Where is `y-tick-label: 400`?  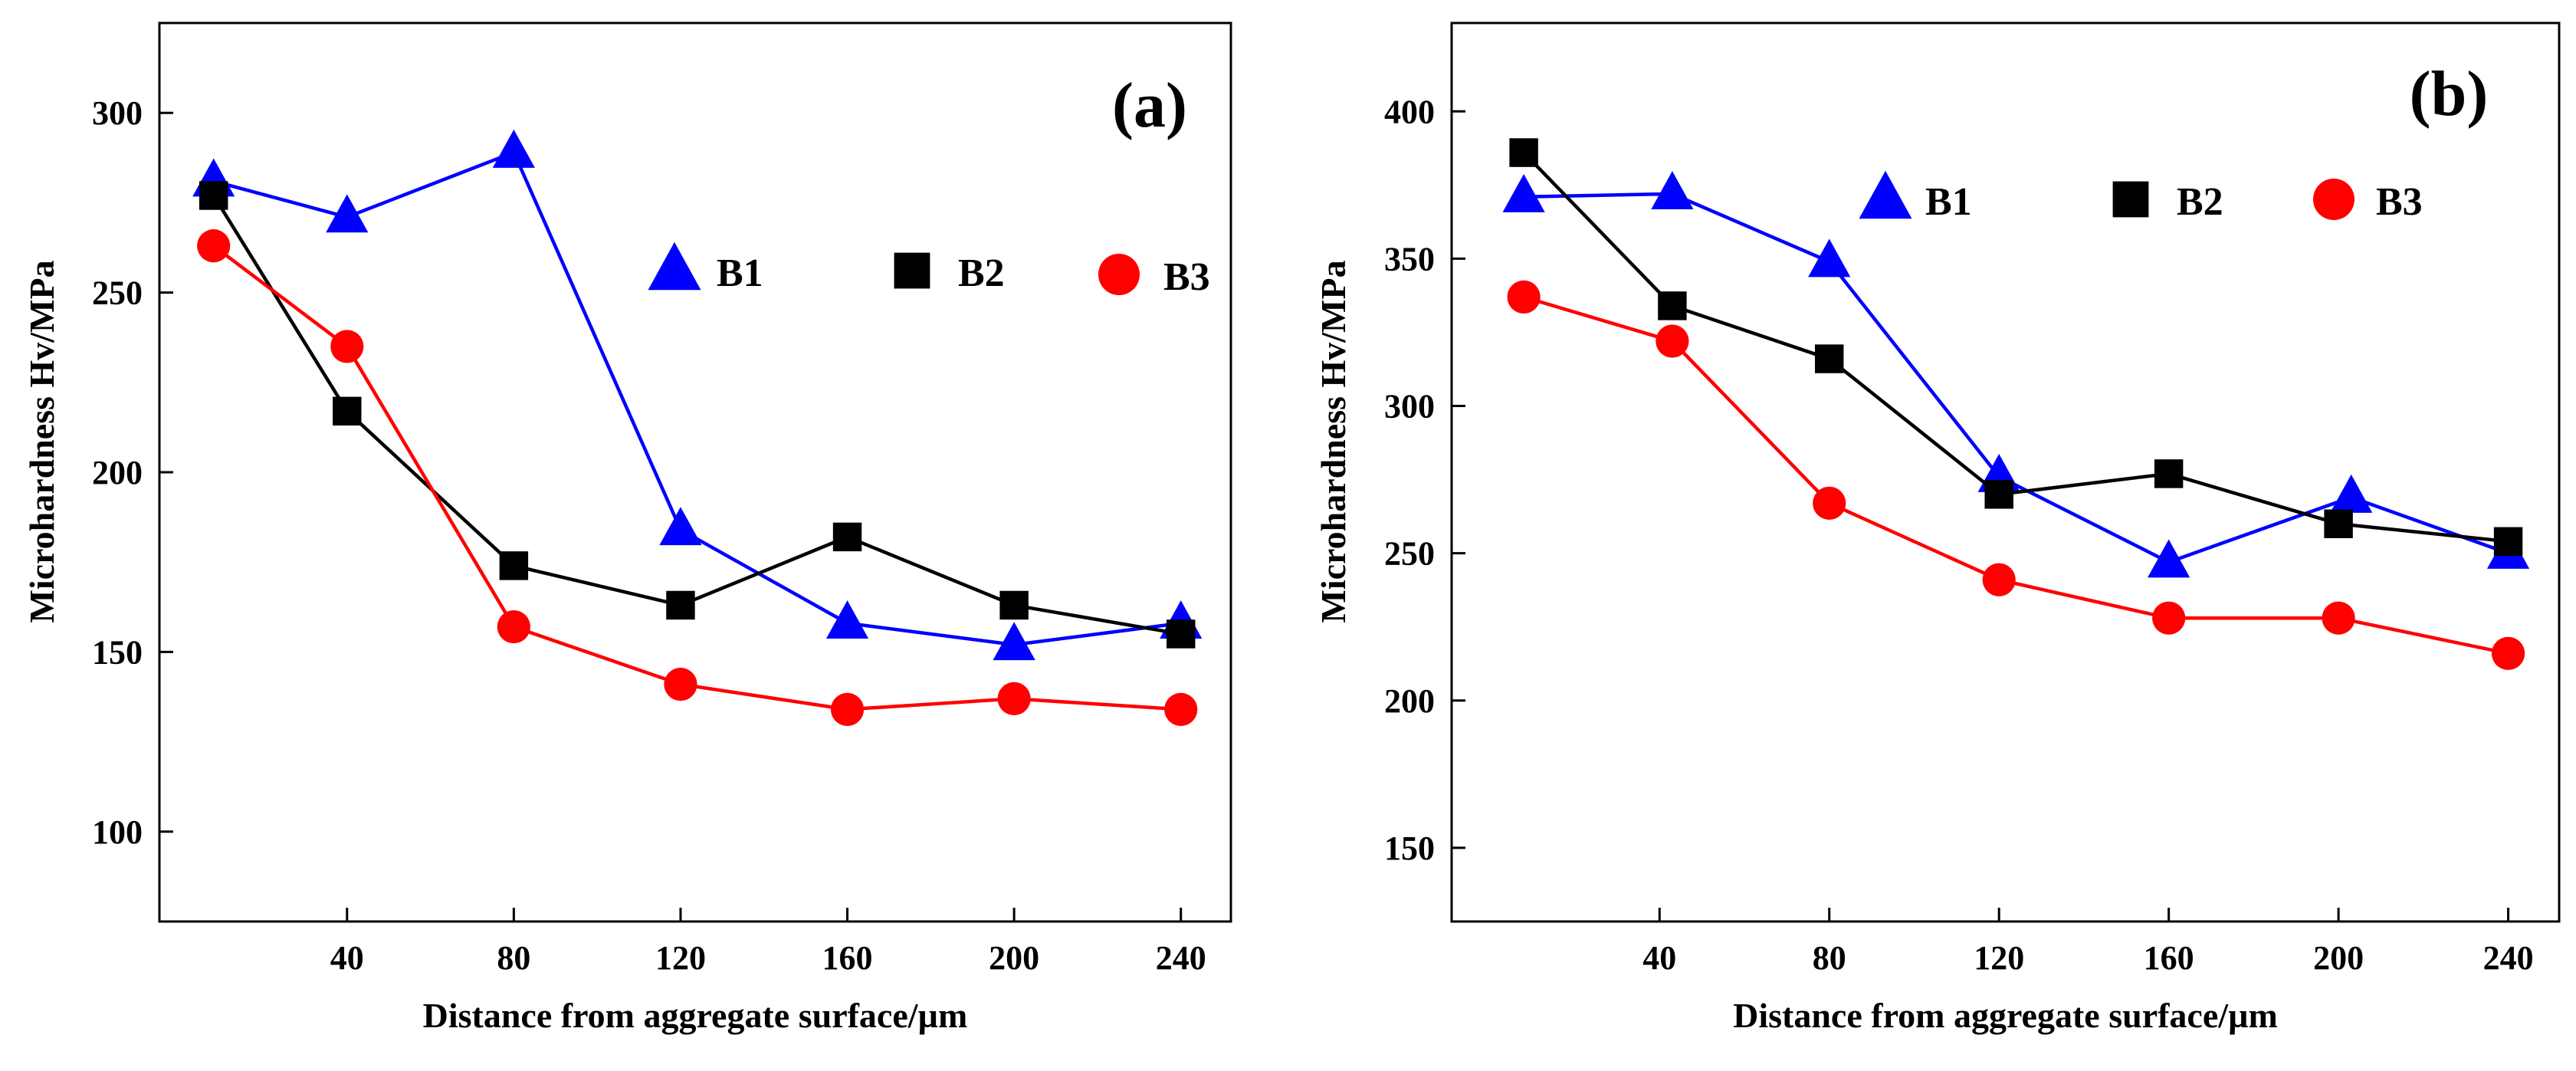 y-tick-label: 400 is located at coordinates (1409, 111).